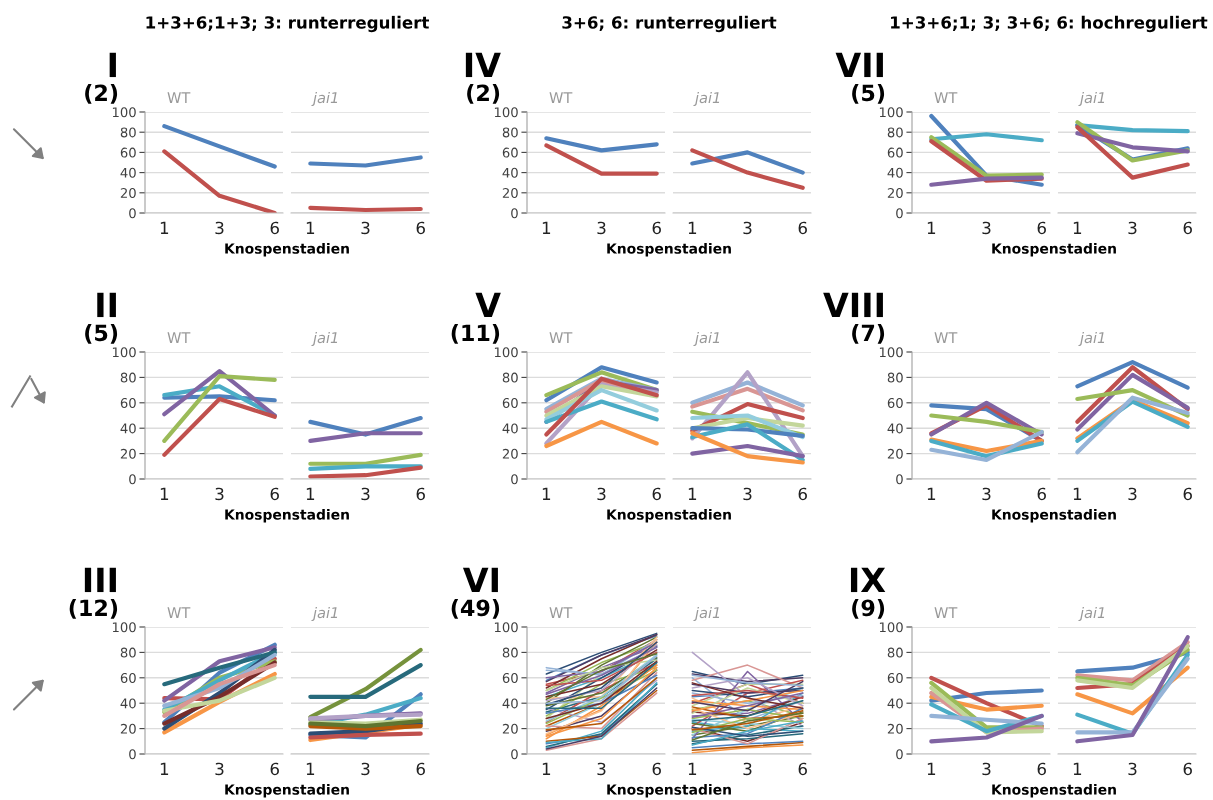  What do you see at coordinates (488, 305) in the screenshot?
I see `chart-title: V` at bounding box center [488, 305].